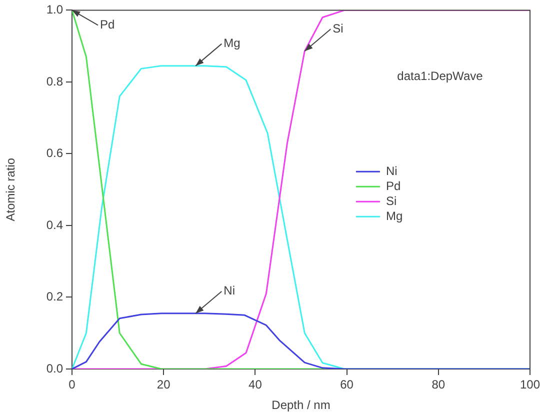  What do you see at coordinates (163, 385) in the screenshot?
I see `x-tick-label: 20` at bounding box center [163, 385].